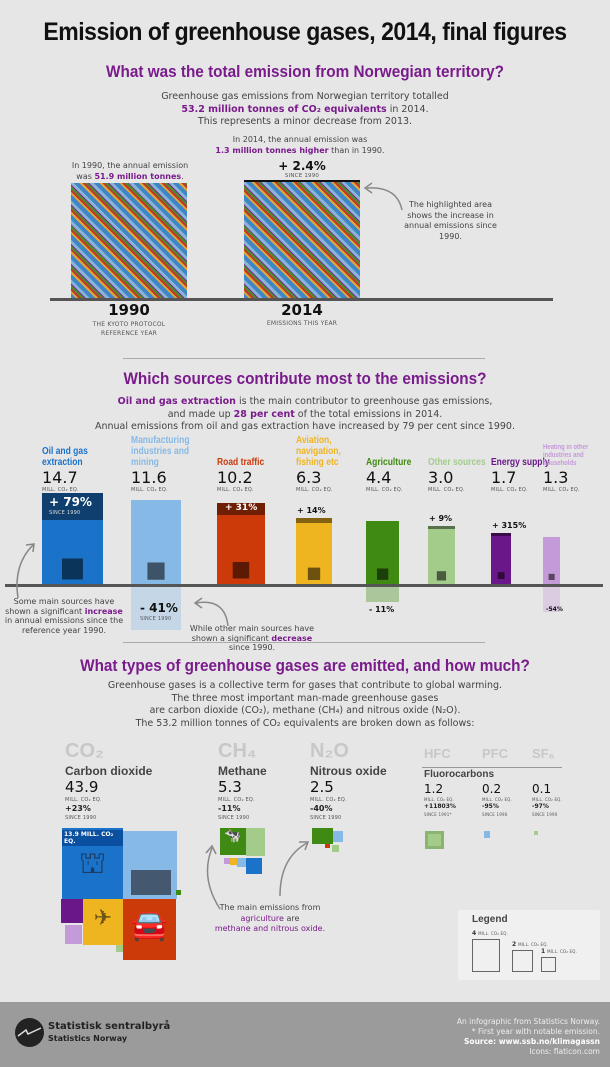 Image resolution: width=610 pixels, height=1067 pixels. Describe the element at coordinates (490, 919) in the screenshot. I see `legend-title: Legend` at that location.